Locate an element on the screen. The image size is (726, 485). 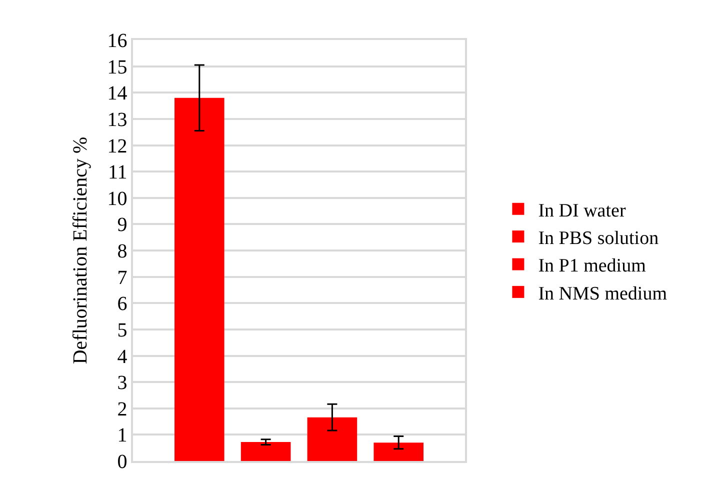
y-tick-label: 8 is located at coordinates (122, 251).